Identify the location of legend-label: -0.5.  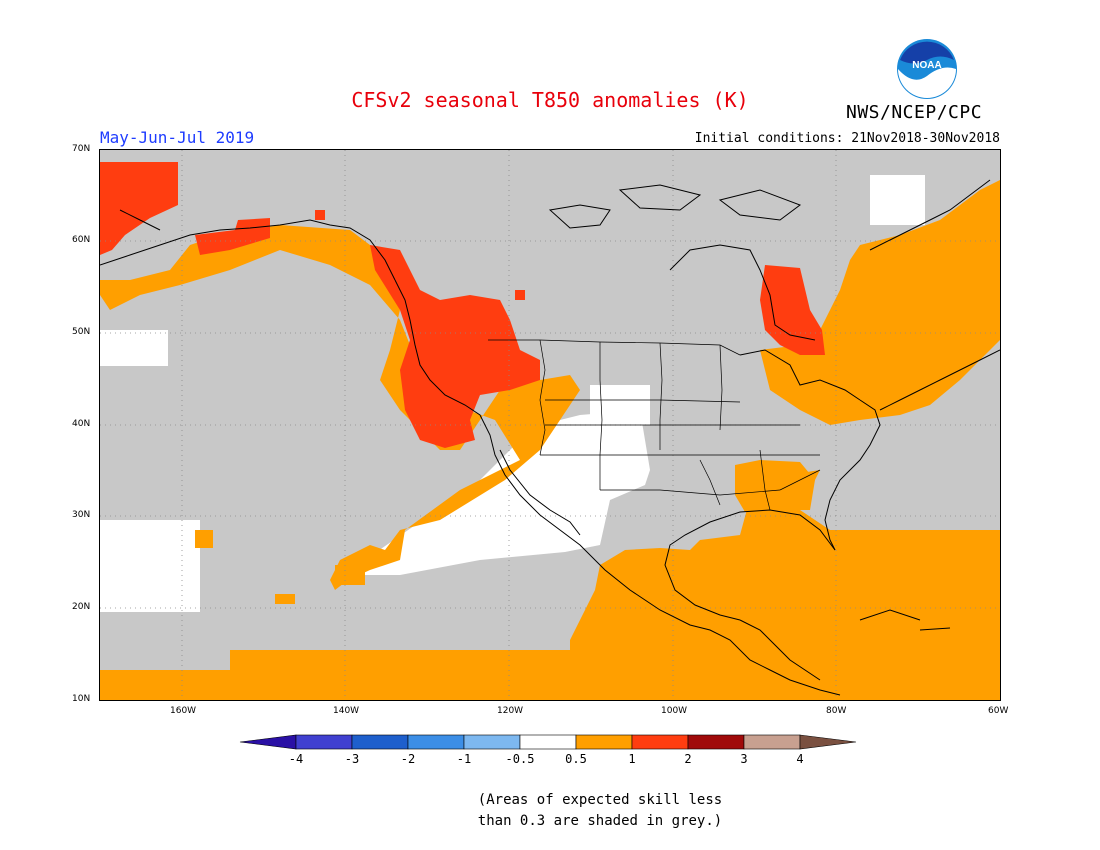
(520, 759).